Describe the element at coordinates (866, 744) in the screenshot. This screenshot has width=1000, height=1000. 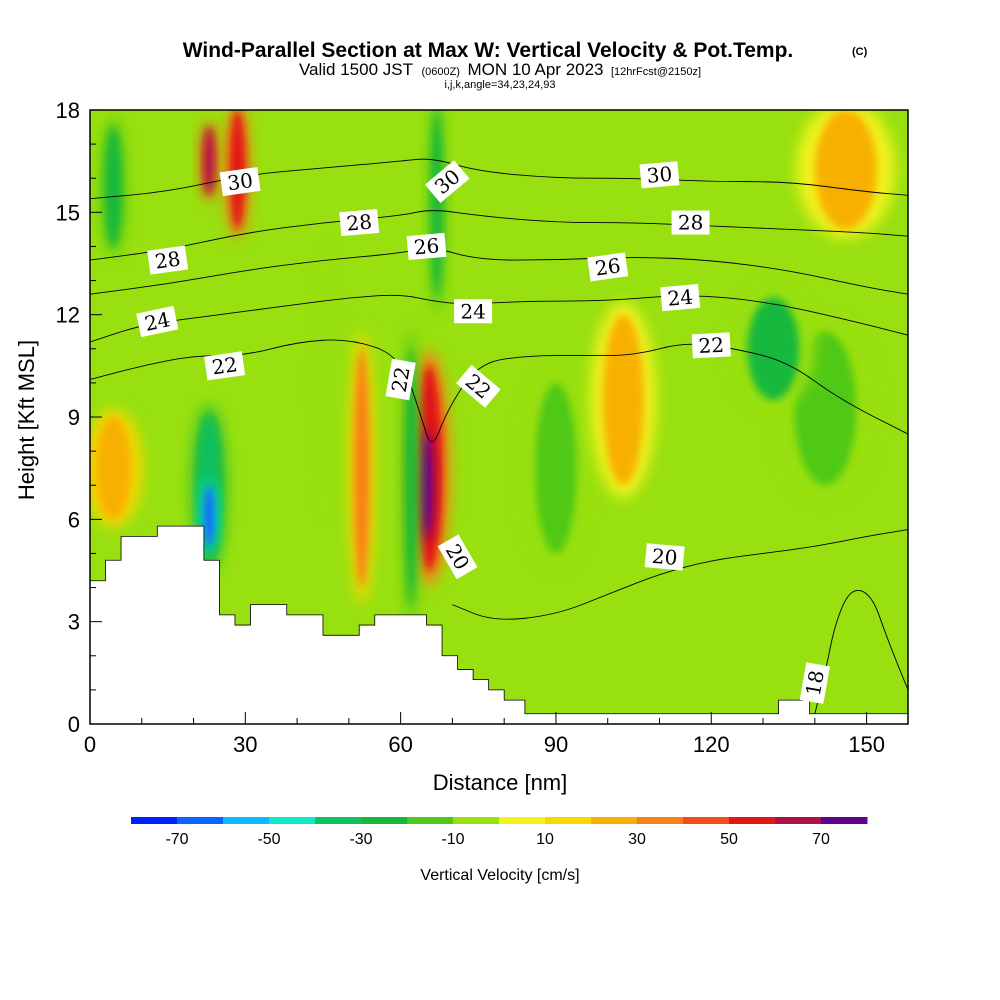
I see `x-tick-label: 150` at that location.